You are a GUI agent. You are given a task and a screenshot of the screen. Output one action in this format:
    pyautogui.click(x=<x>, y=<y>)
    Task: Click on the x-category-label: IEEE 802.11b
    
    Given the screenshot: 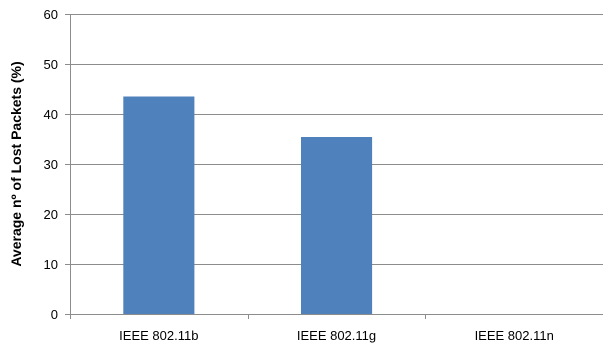 What is the action you would take?
    pyautogui.click(x=158, y=335)
    